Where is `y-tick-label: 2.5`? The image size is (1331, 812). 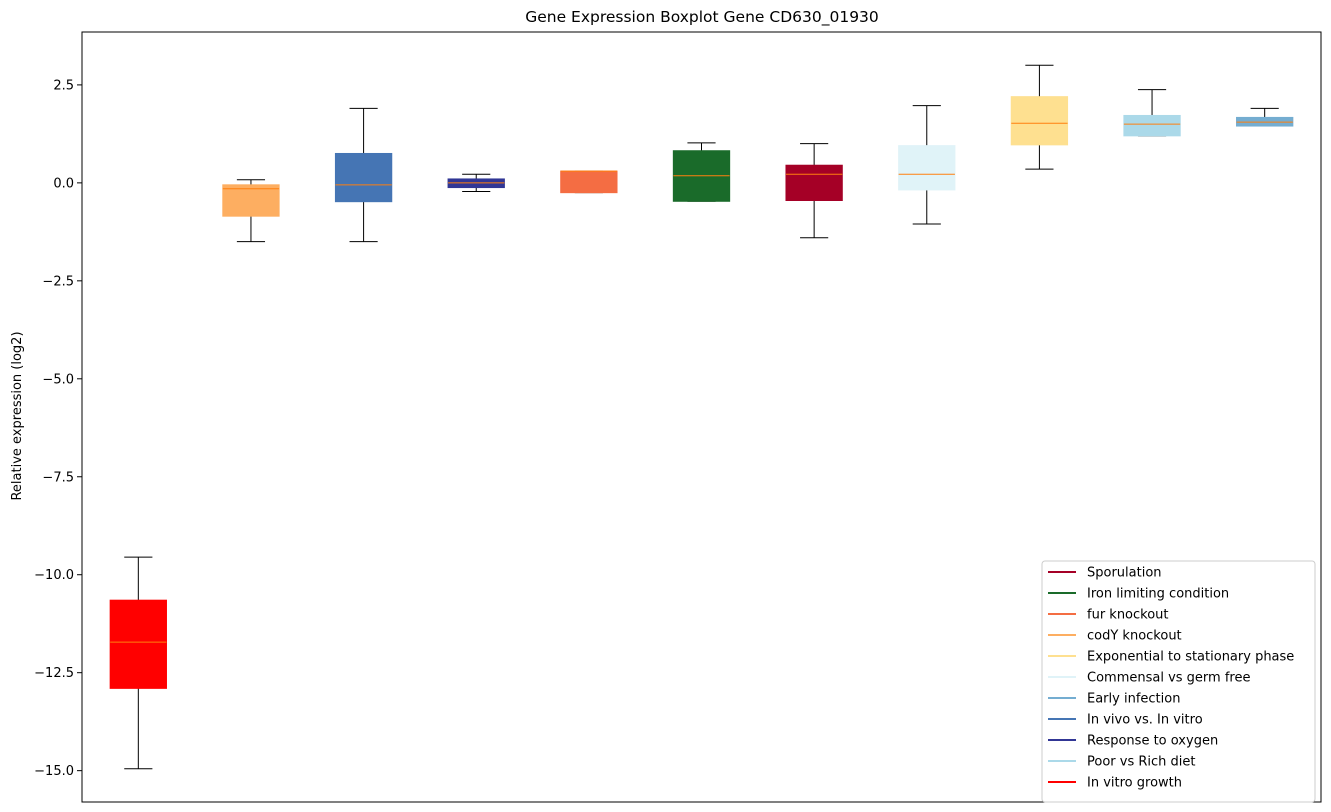 y-tick-label: 2.5 is located at coordinates (63, 85).